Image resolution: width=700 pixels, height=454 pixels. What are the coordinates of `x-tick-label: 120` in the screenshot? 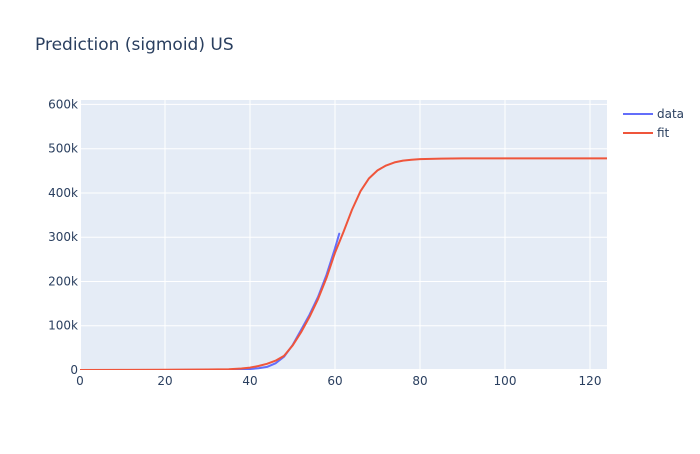 It's located at (590, 381).